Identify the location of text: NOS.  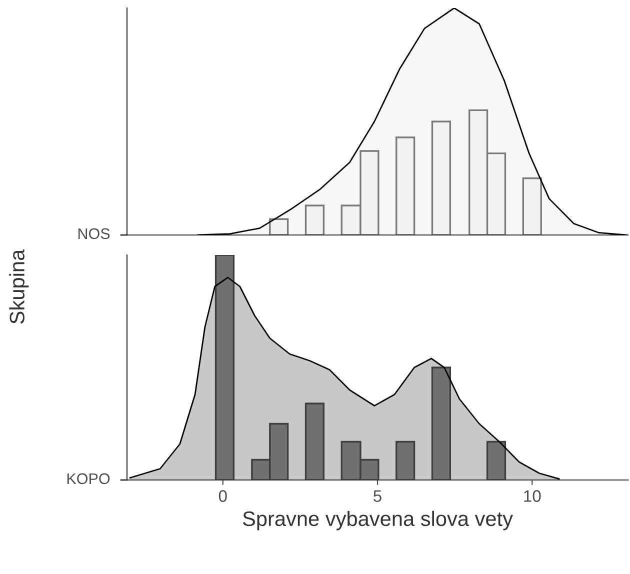
(94, 234).